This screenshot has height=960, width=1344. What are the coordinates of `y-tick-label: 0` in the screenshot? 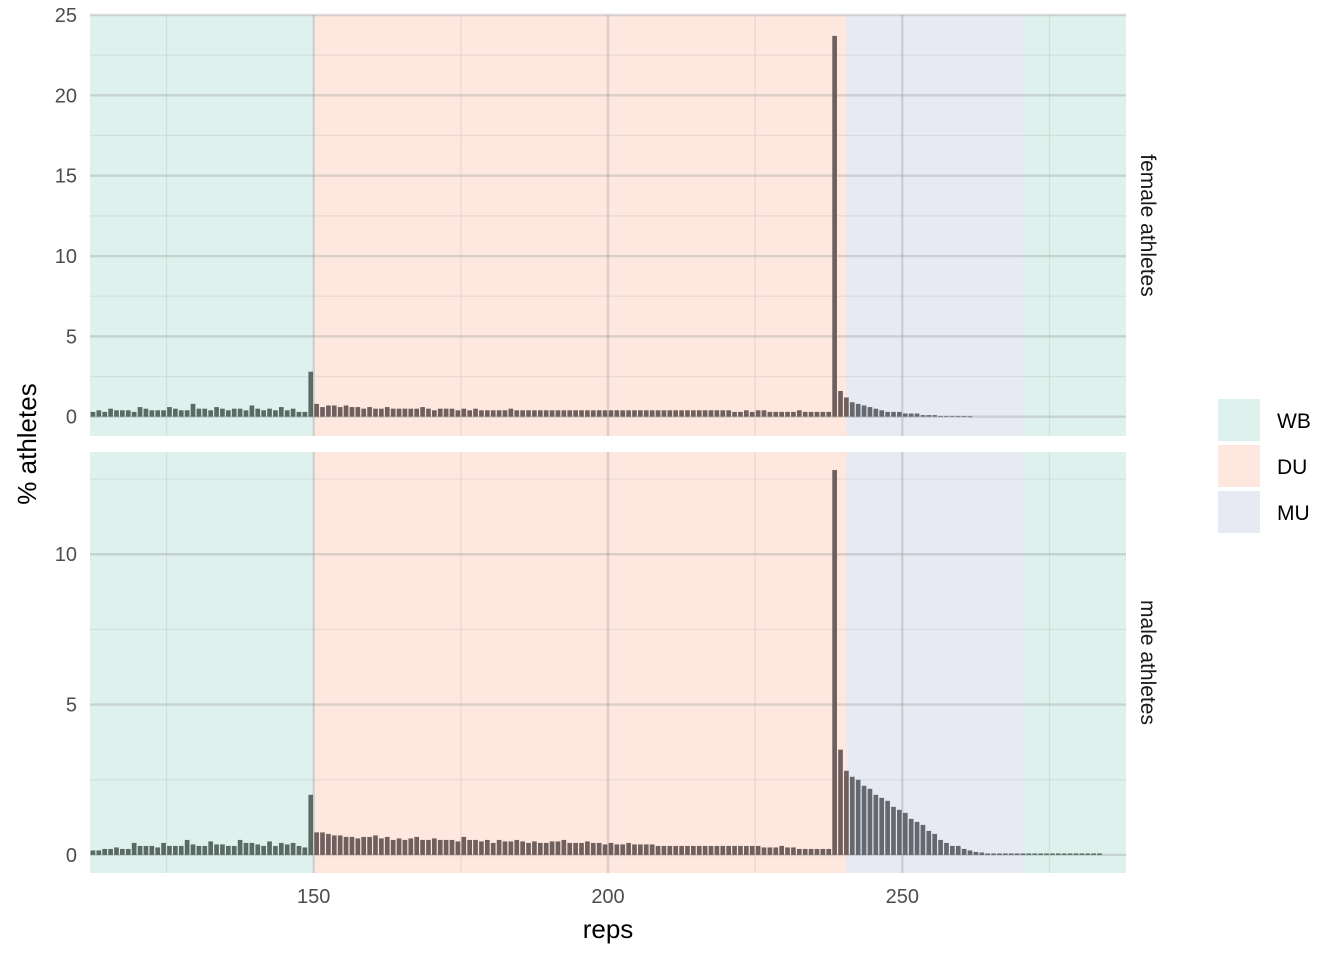 It's located at (71, 856).